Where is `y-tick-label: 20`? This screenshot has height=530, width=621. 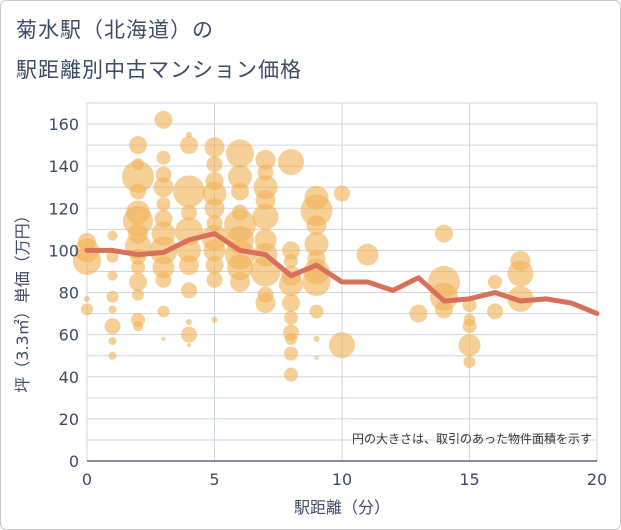
y-tick-label: 20 is located at coordinates (69, 419).